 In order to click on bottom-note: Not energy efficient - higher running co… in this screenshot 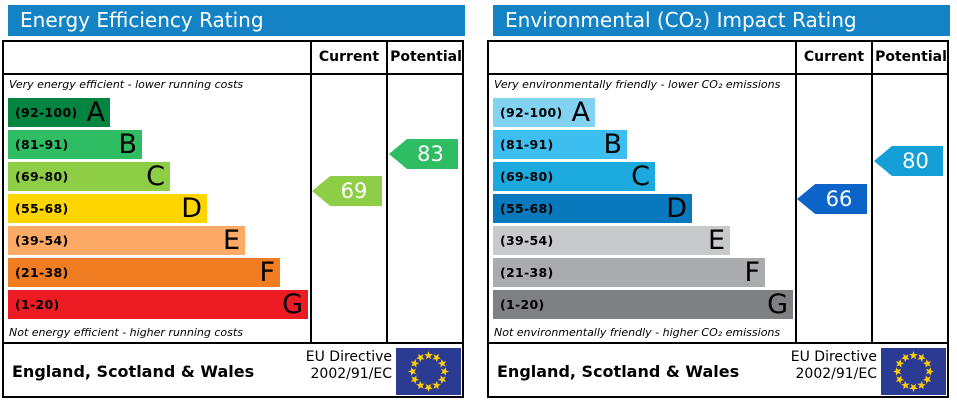, I will do `click(126, 332)`.